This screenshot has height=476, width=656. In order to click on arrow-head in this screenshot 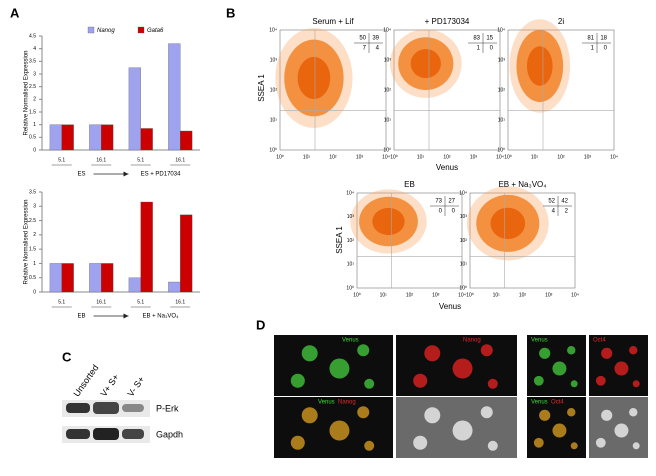, I will do `click(126, 174)`.